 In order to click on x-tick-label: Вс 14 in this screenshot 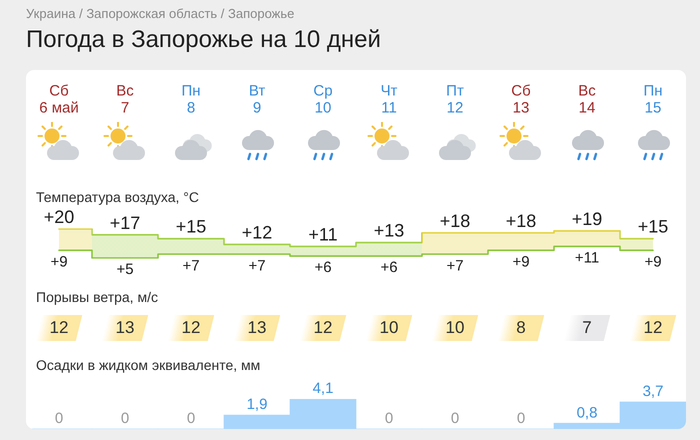, I will do `click(587, 99)`.